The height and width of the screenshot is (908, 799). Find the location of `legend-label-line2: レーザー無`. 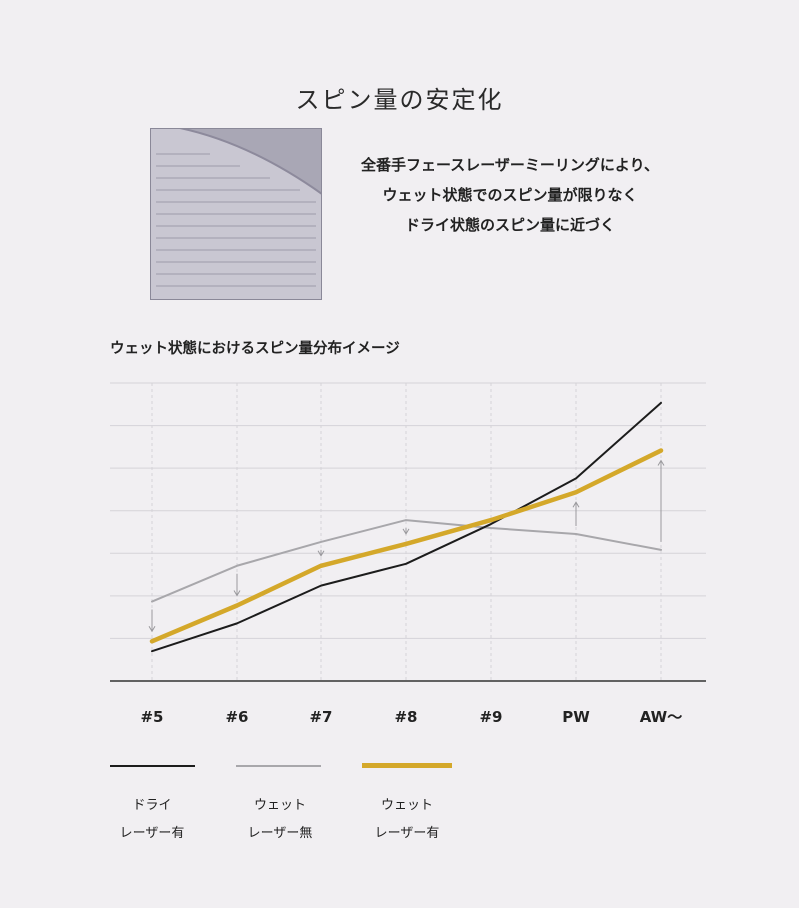

legend-label-line2: レーザー無 is located at coordinates (280, 833).